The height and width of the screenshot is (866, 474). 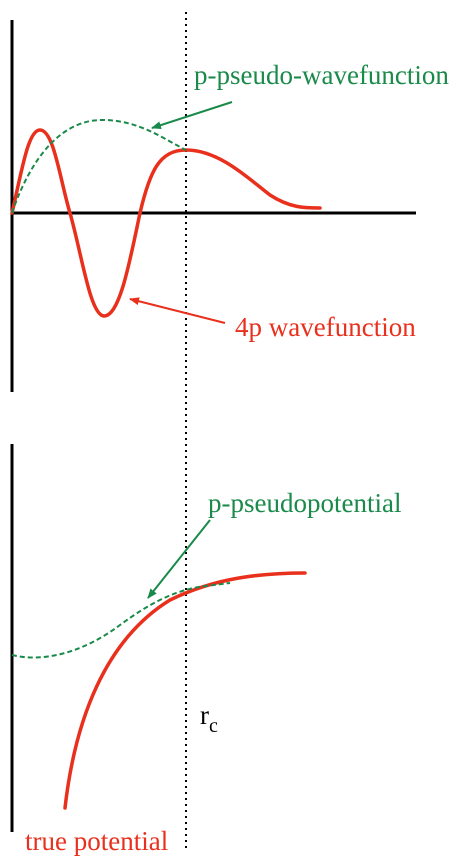 What do you see at coordinates (177, 310) in the screenshot?
I see `wavefunction-4p-arrow` at bounding box center [177, 310].